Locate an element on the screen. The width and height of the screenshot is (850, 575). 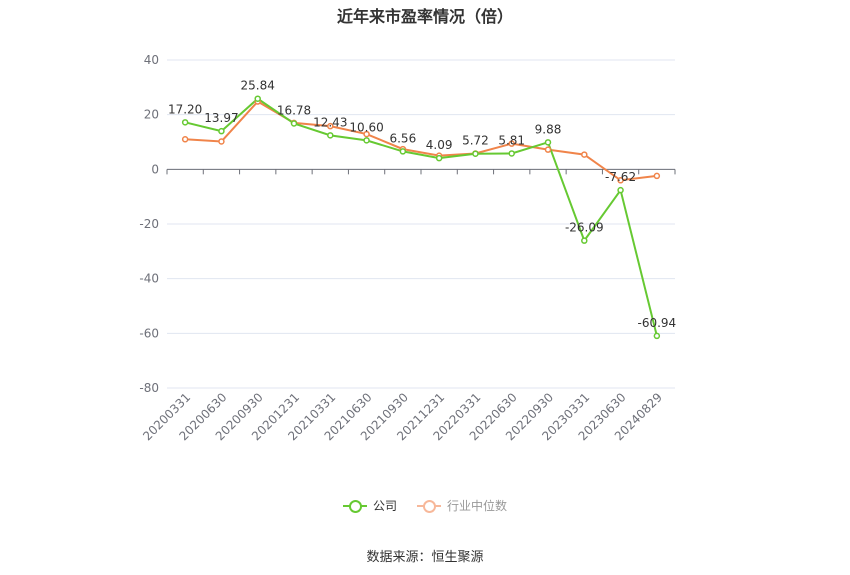
data-label: 16.78 is located at coordinates (294, 110).